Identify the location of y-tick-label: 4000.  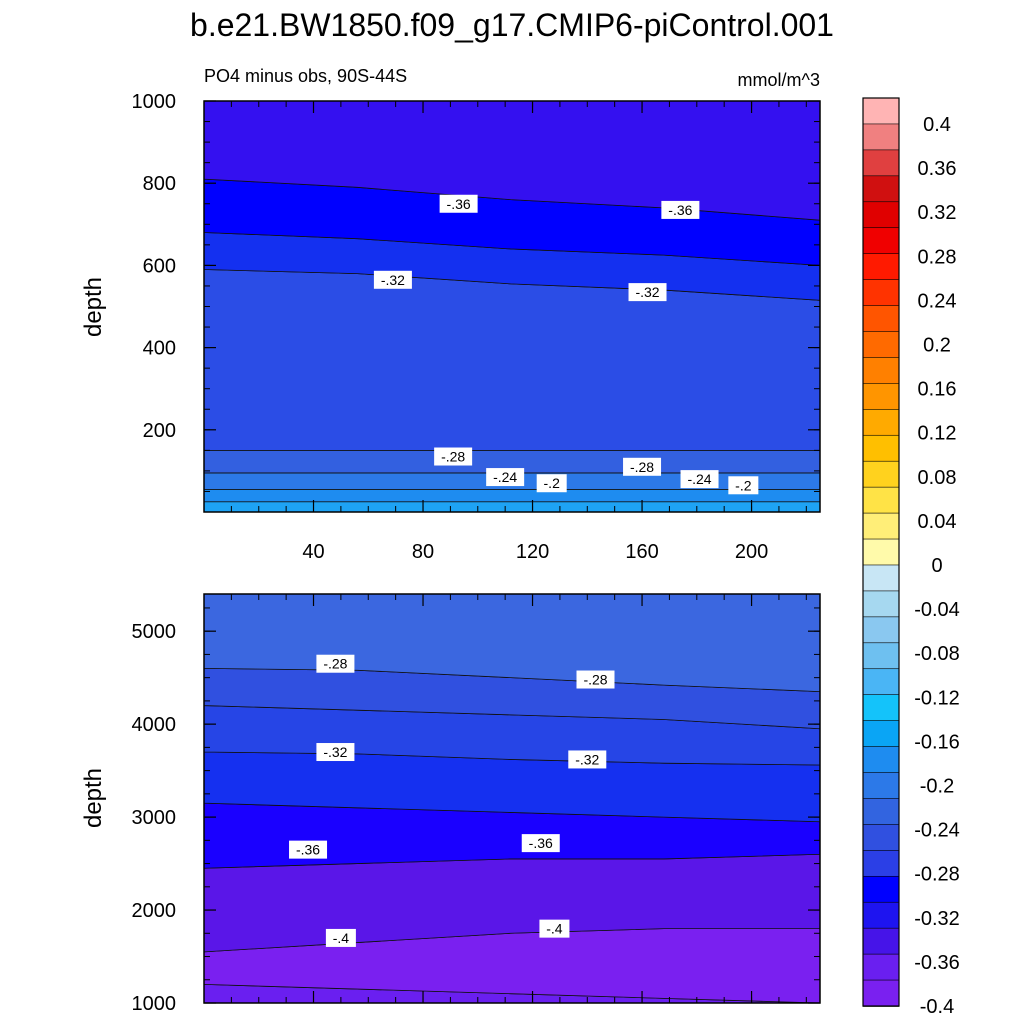
(154, 725).